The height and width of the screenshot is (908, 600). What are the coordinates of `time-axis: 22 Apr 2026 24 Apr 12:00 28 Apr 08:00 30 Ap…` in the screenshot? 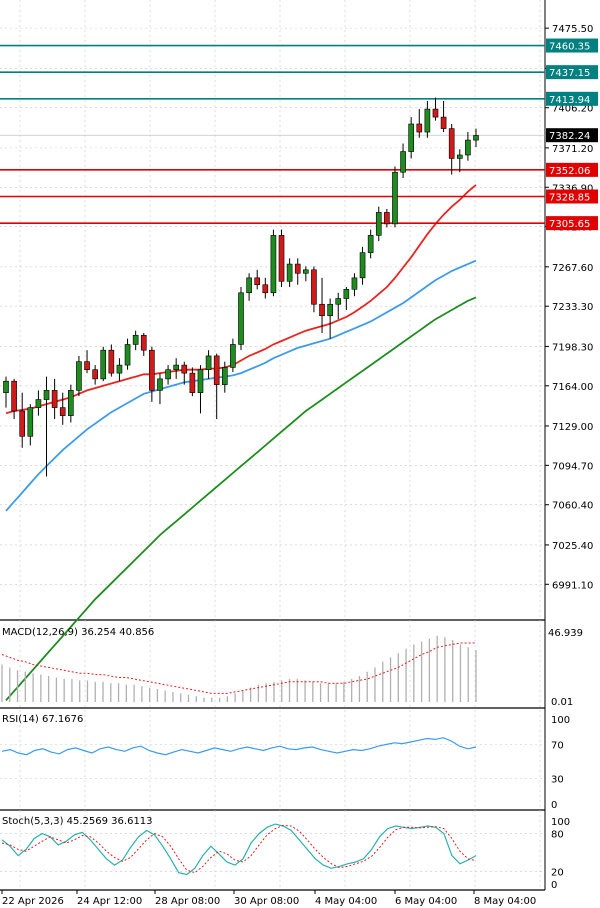 It's located at (268, 898).